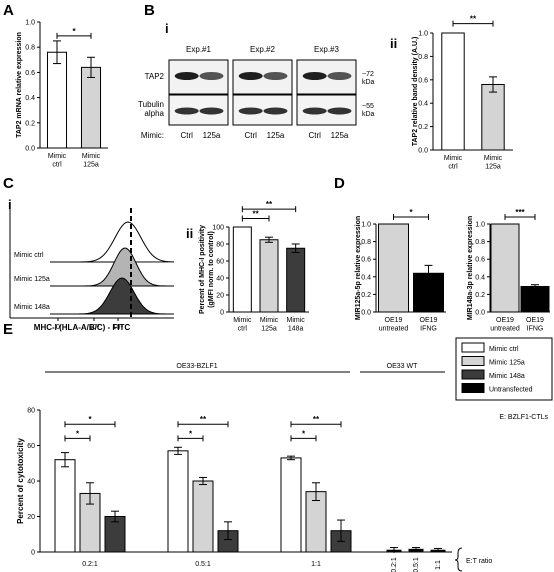  Describe the element at coordinates (31, 446) in the screenshot. I see `y-tick-label-E: 60` at that location.